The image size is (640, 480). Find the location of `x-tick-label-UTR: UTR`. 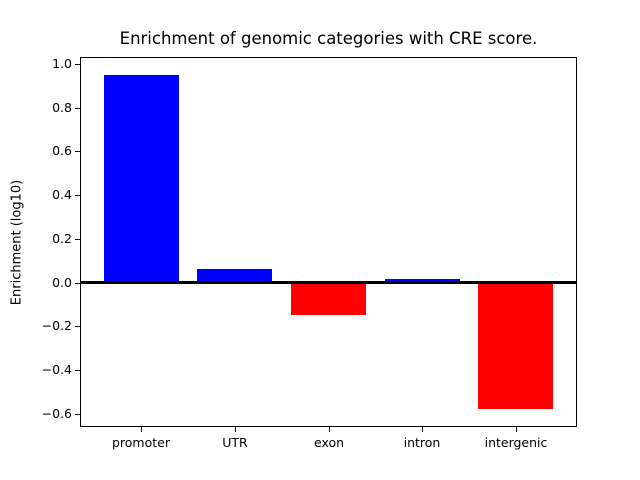

x-tick-label-UTR: UTR is located at coordinates (235, 442).